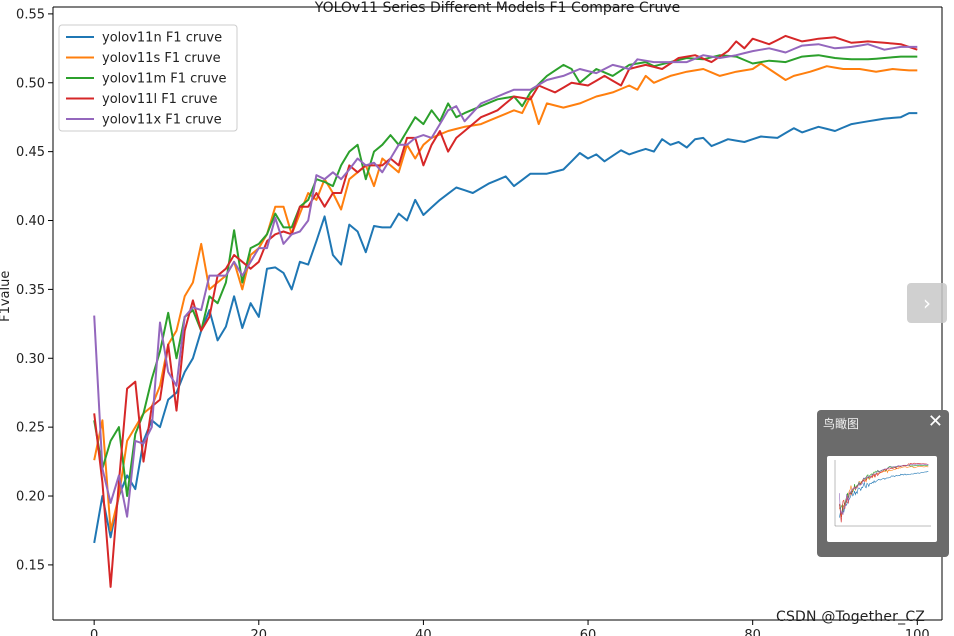 The image size is (954, 636). Describe the element at coordinates (259, 632) in the screenshot. I see `x-tick-label-1: 20` at that location.